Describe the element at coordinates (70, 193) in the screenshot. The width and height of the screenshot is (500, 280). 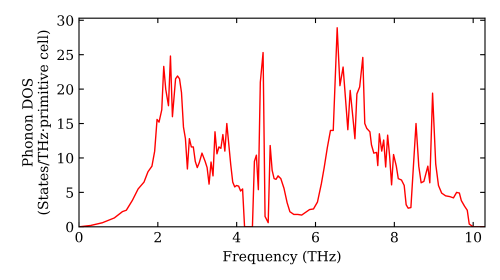
I see `y-tick-label: 5` at that location.